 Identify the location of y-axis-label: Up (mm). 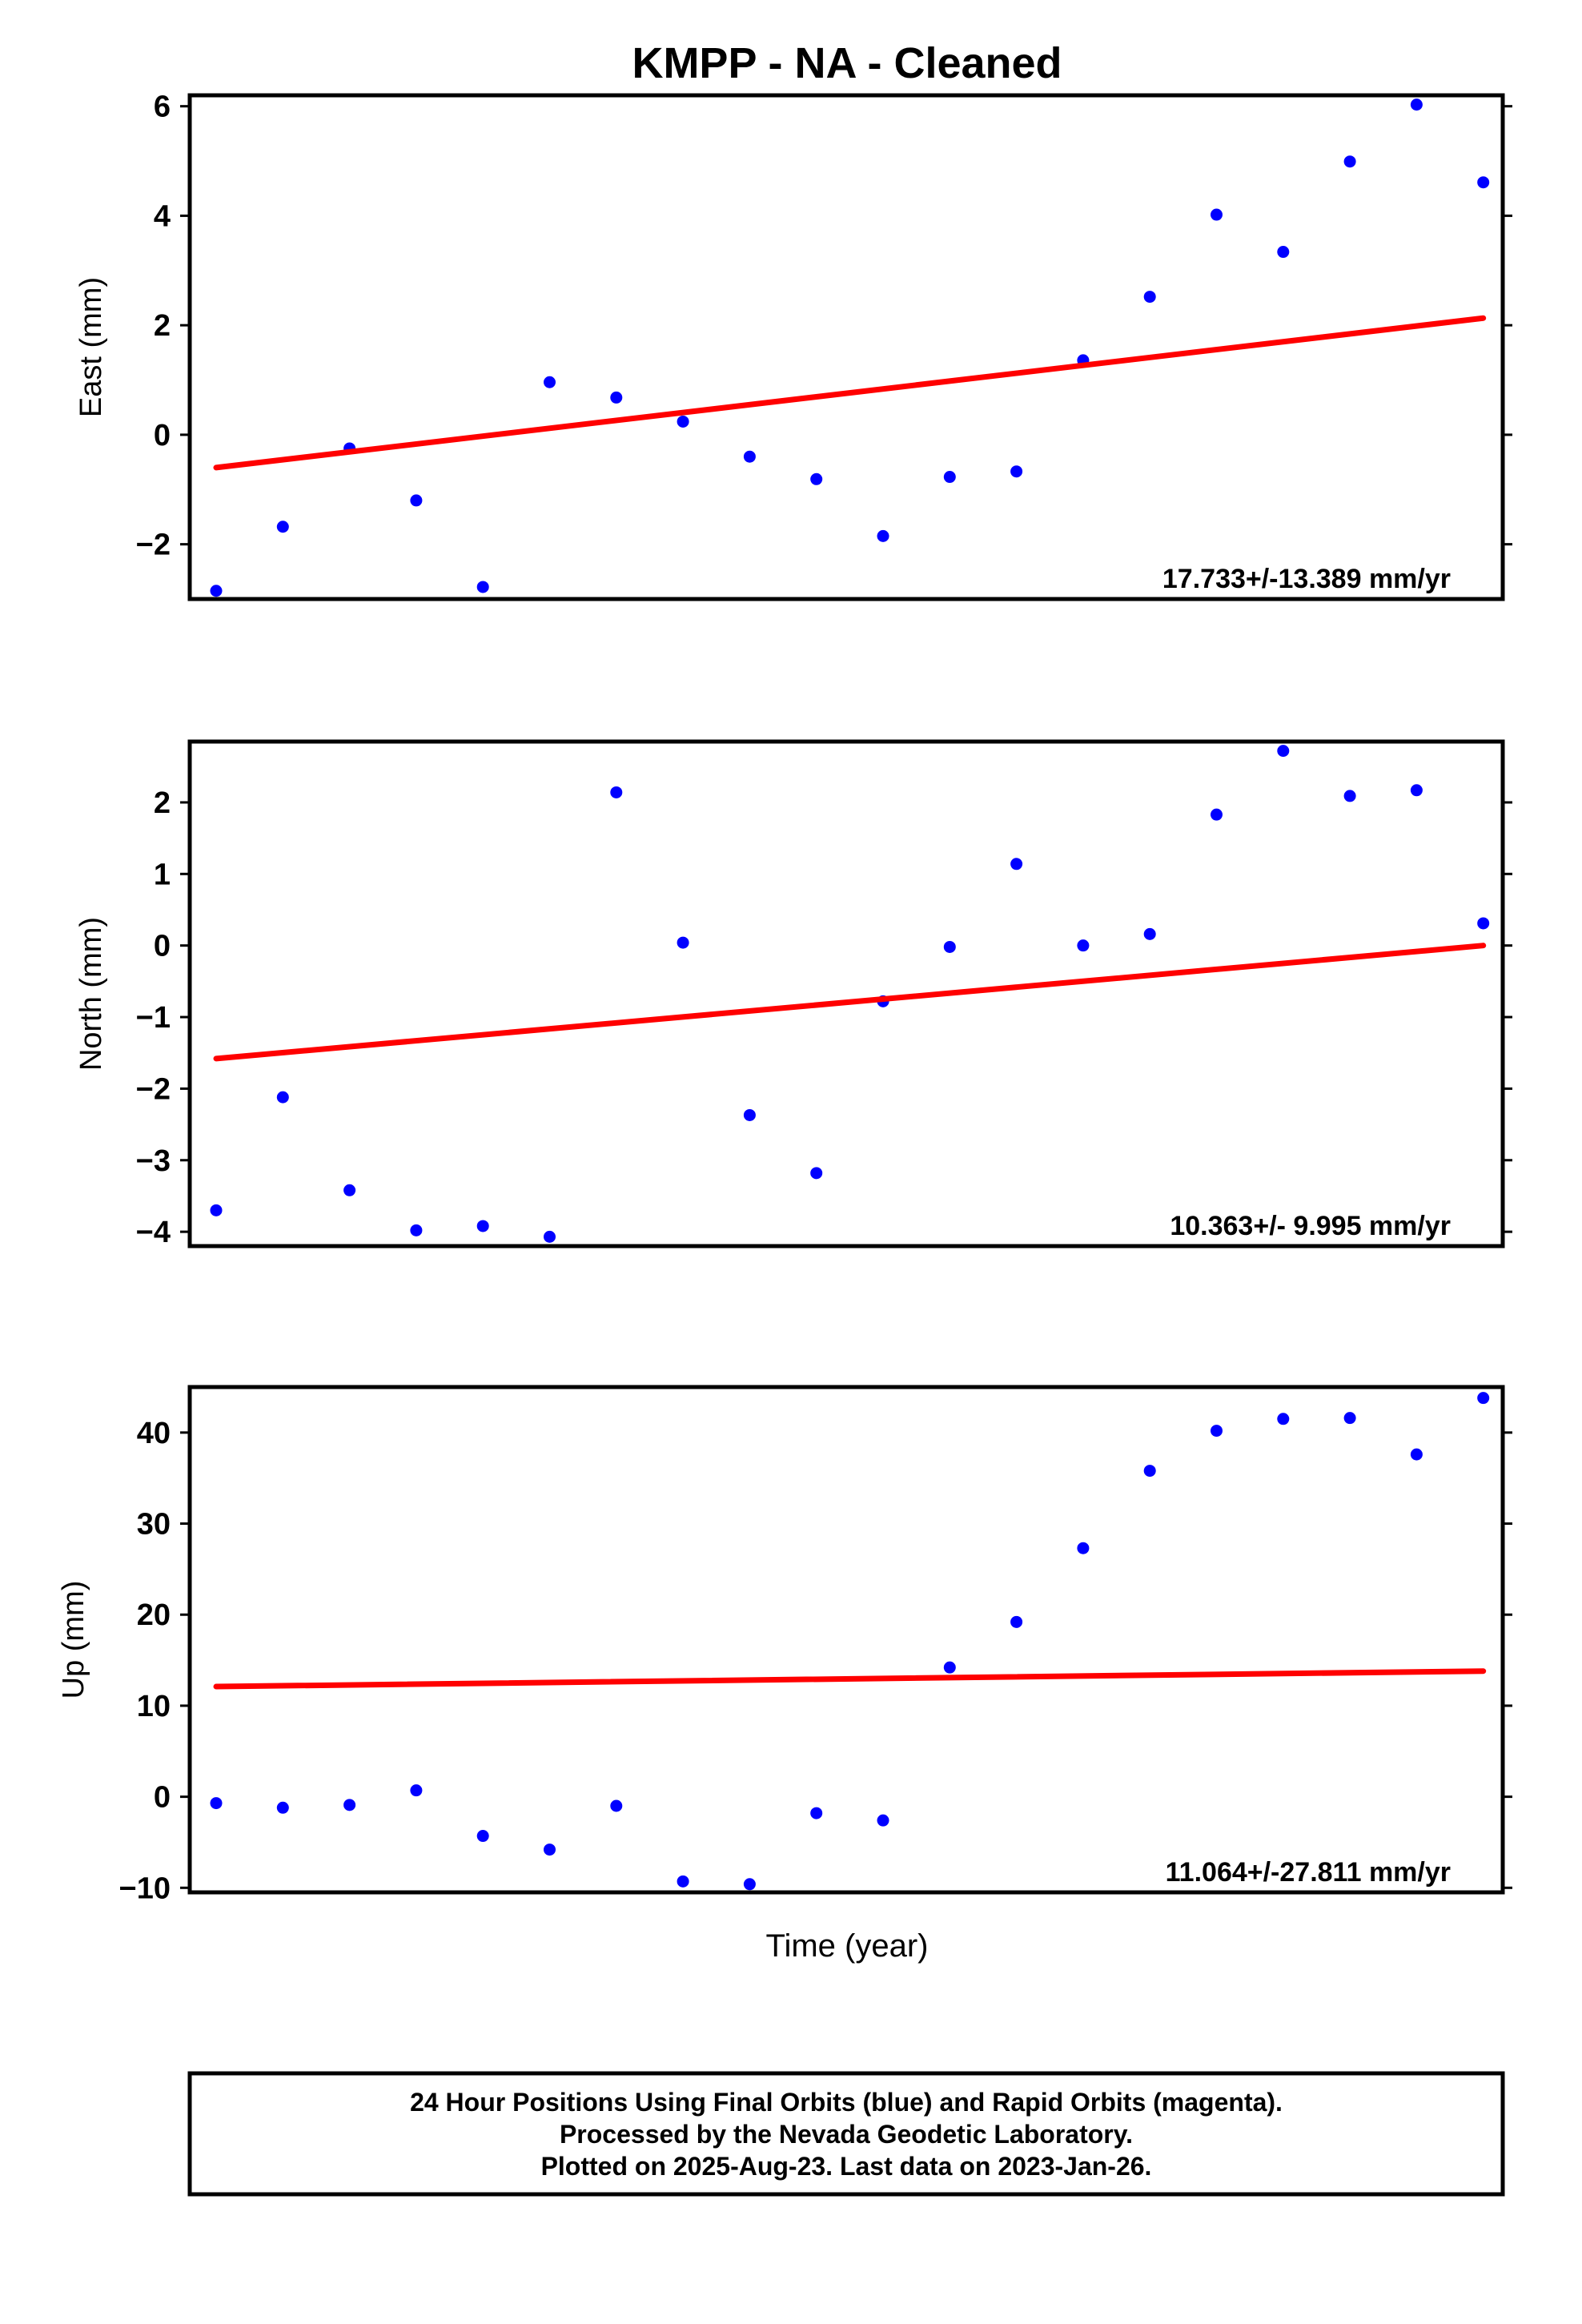
(74, 1640).